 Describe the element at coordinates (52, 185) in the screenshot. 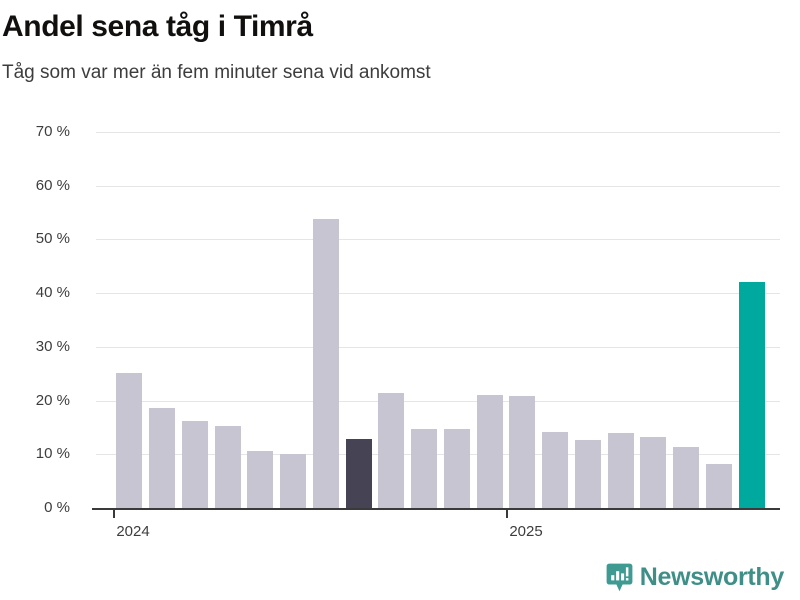

I see `y-axis-tick-label: 60 %` at that location.